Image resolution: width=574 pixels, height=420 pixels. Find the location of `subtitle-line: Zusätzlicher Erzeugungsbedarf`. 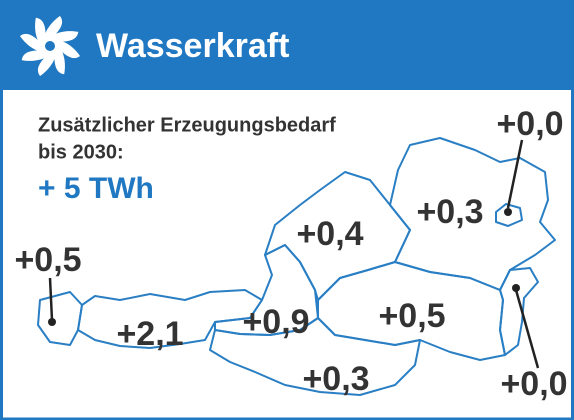

subtitle-line: Zusätzlicher Erzeugungsbedarf is located at coordinates (187, 125).